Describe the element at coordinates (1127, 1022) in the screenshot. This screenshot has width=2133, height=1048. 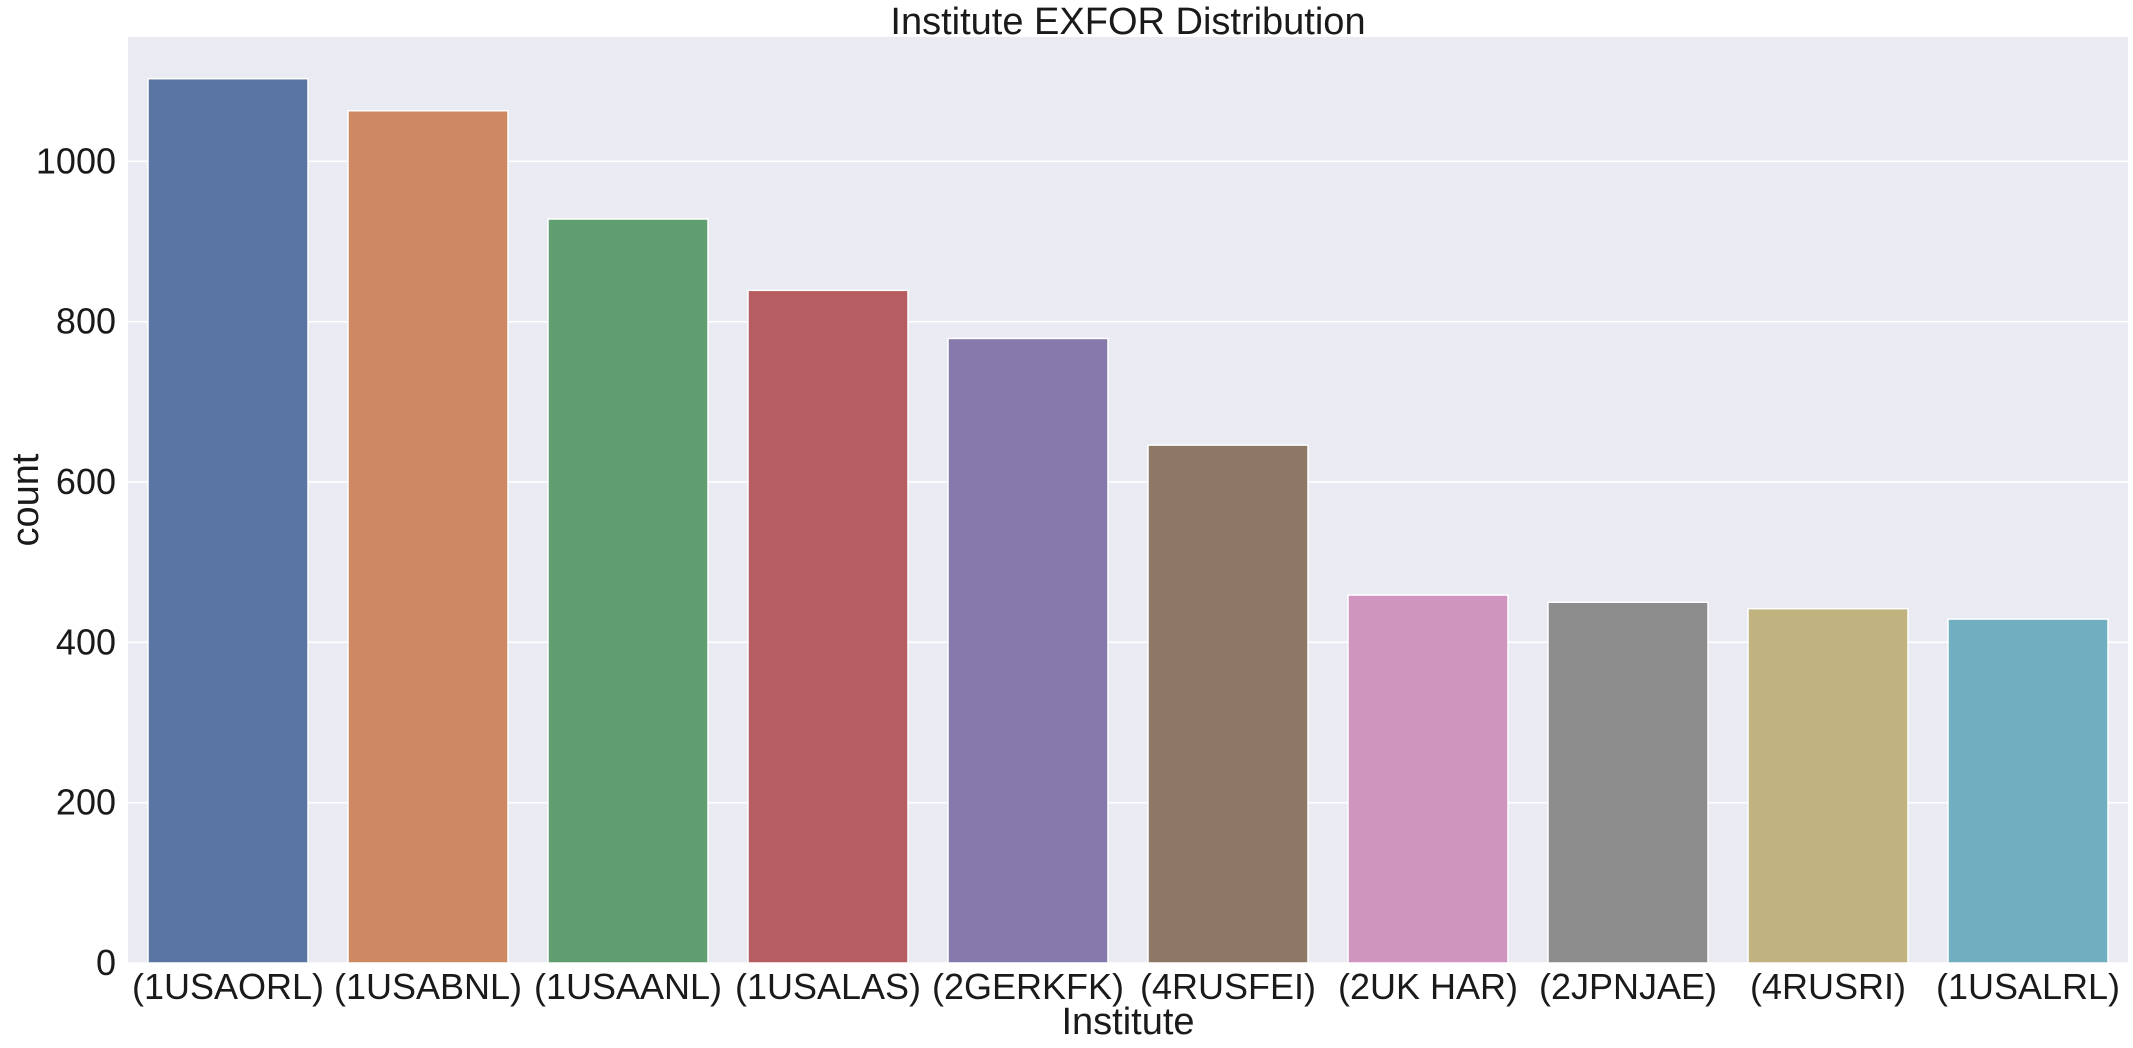
I see `x-axis-label: Institute` at that location.